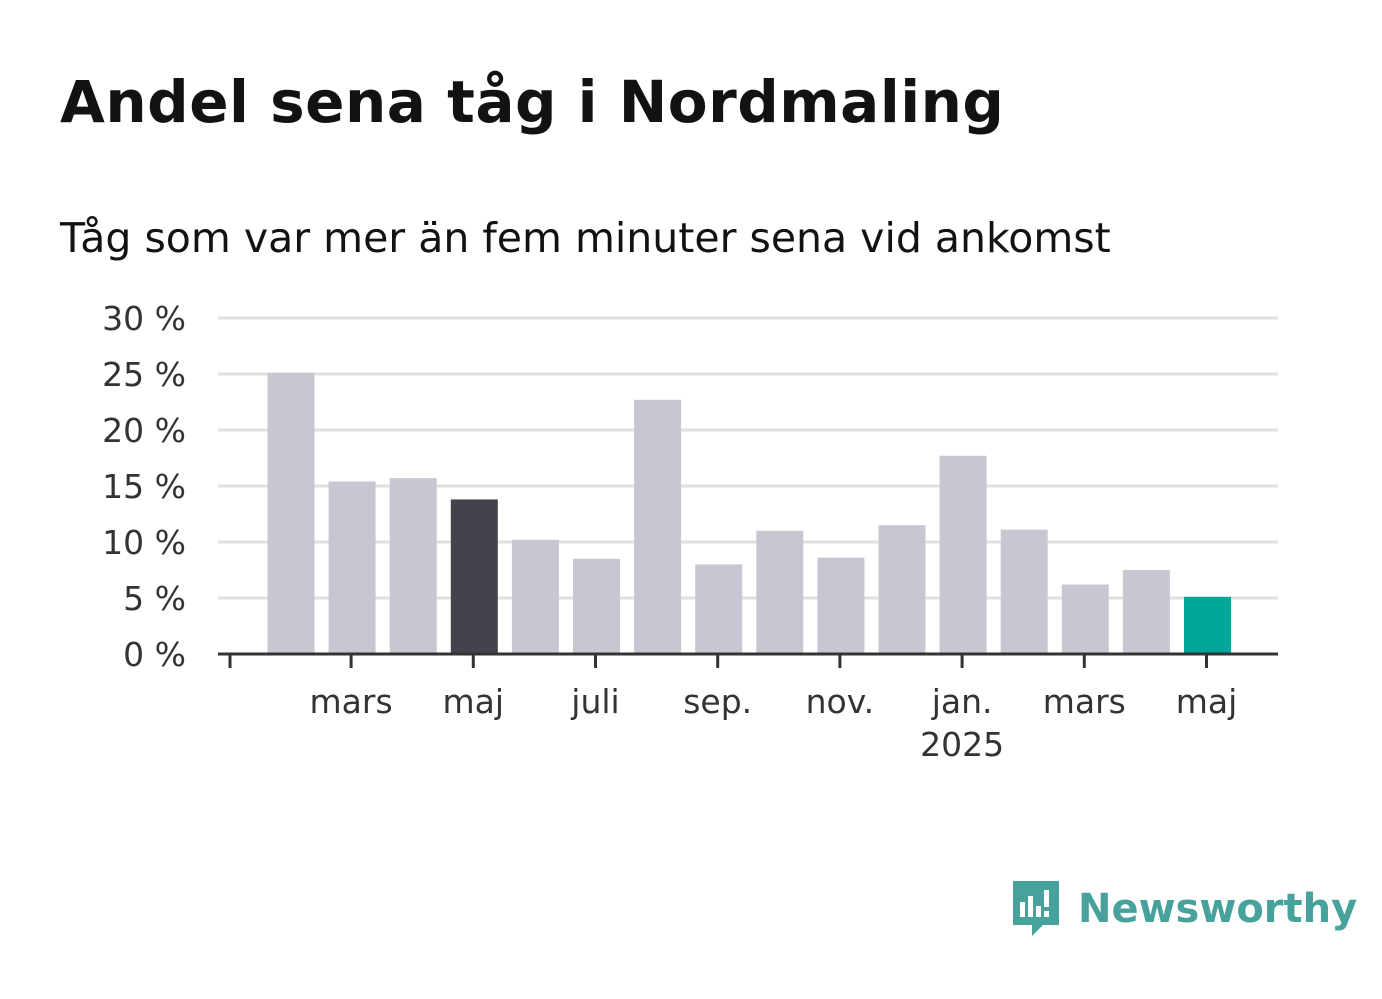  Describe the element at coordinates (154, 654) in the screenshot. I see `y-tick-label: 0 %` at that location.